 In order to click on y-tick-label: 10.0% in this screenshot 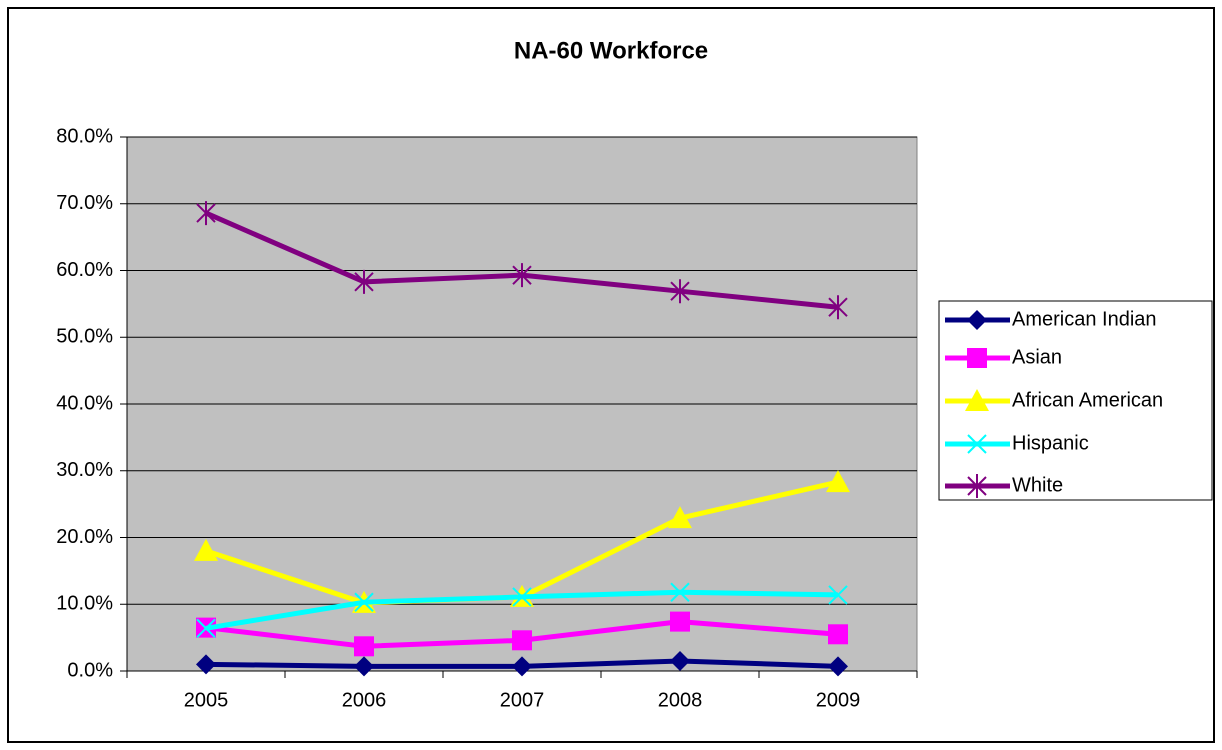, I will do `click(84, 604)`.